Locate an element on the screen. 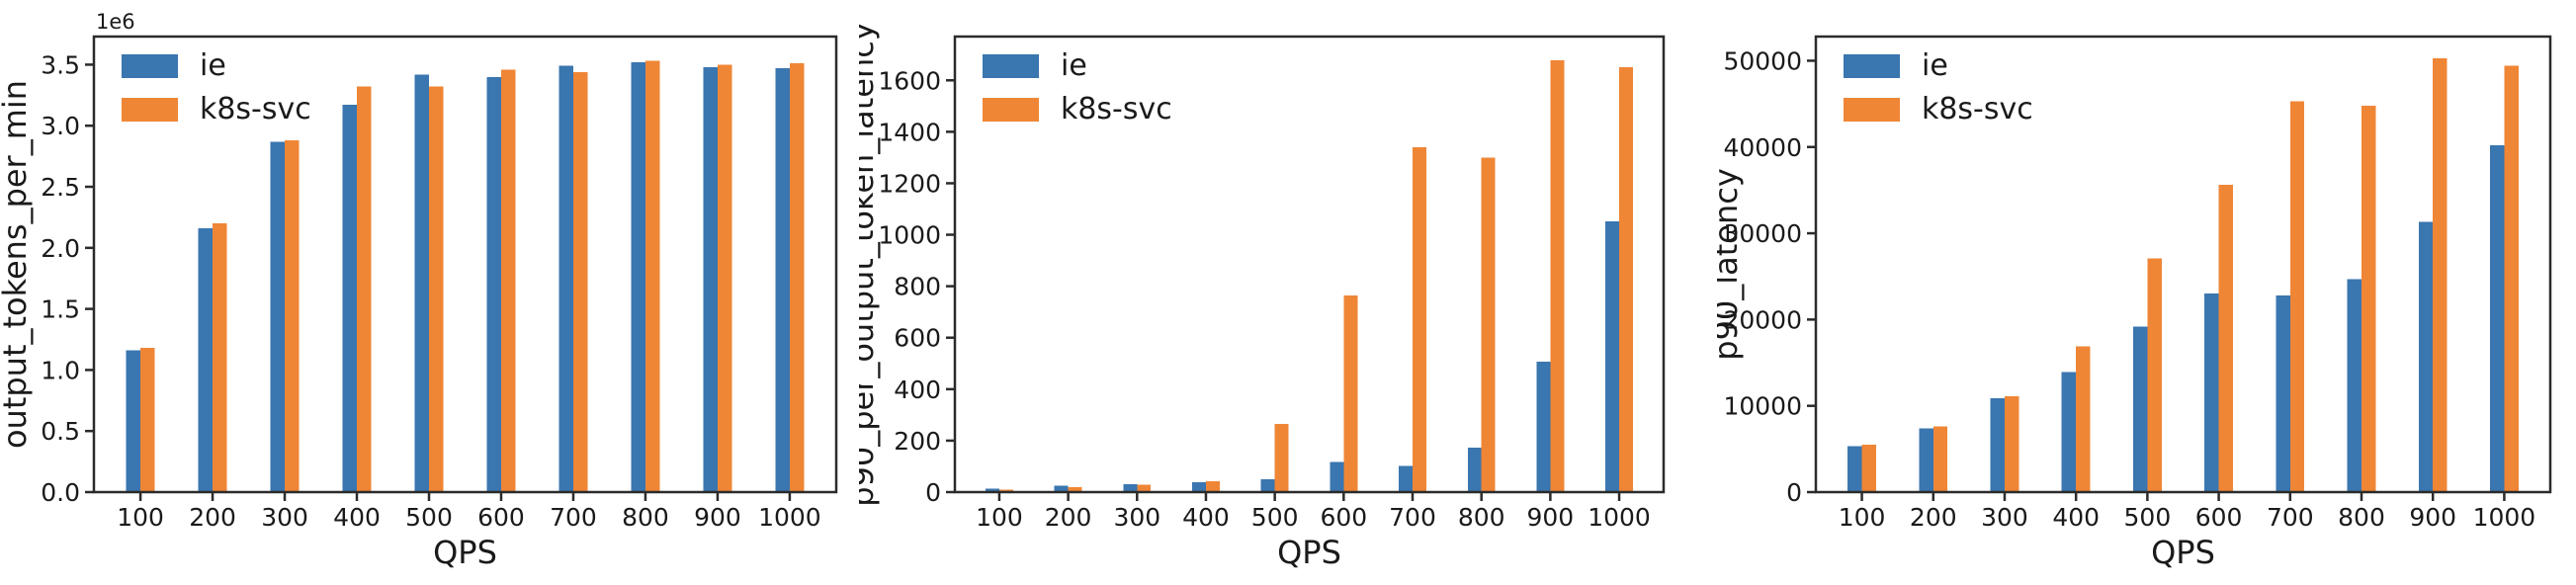 This screenshot has width=2576, height=585. y-tick-label: 0.5 is located at coordinates (60, 431).